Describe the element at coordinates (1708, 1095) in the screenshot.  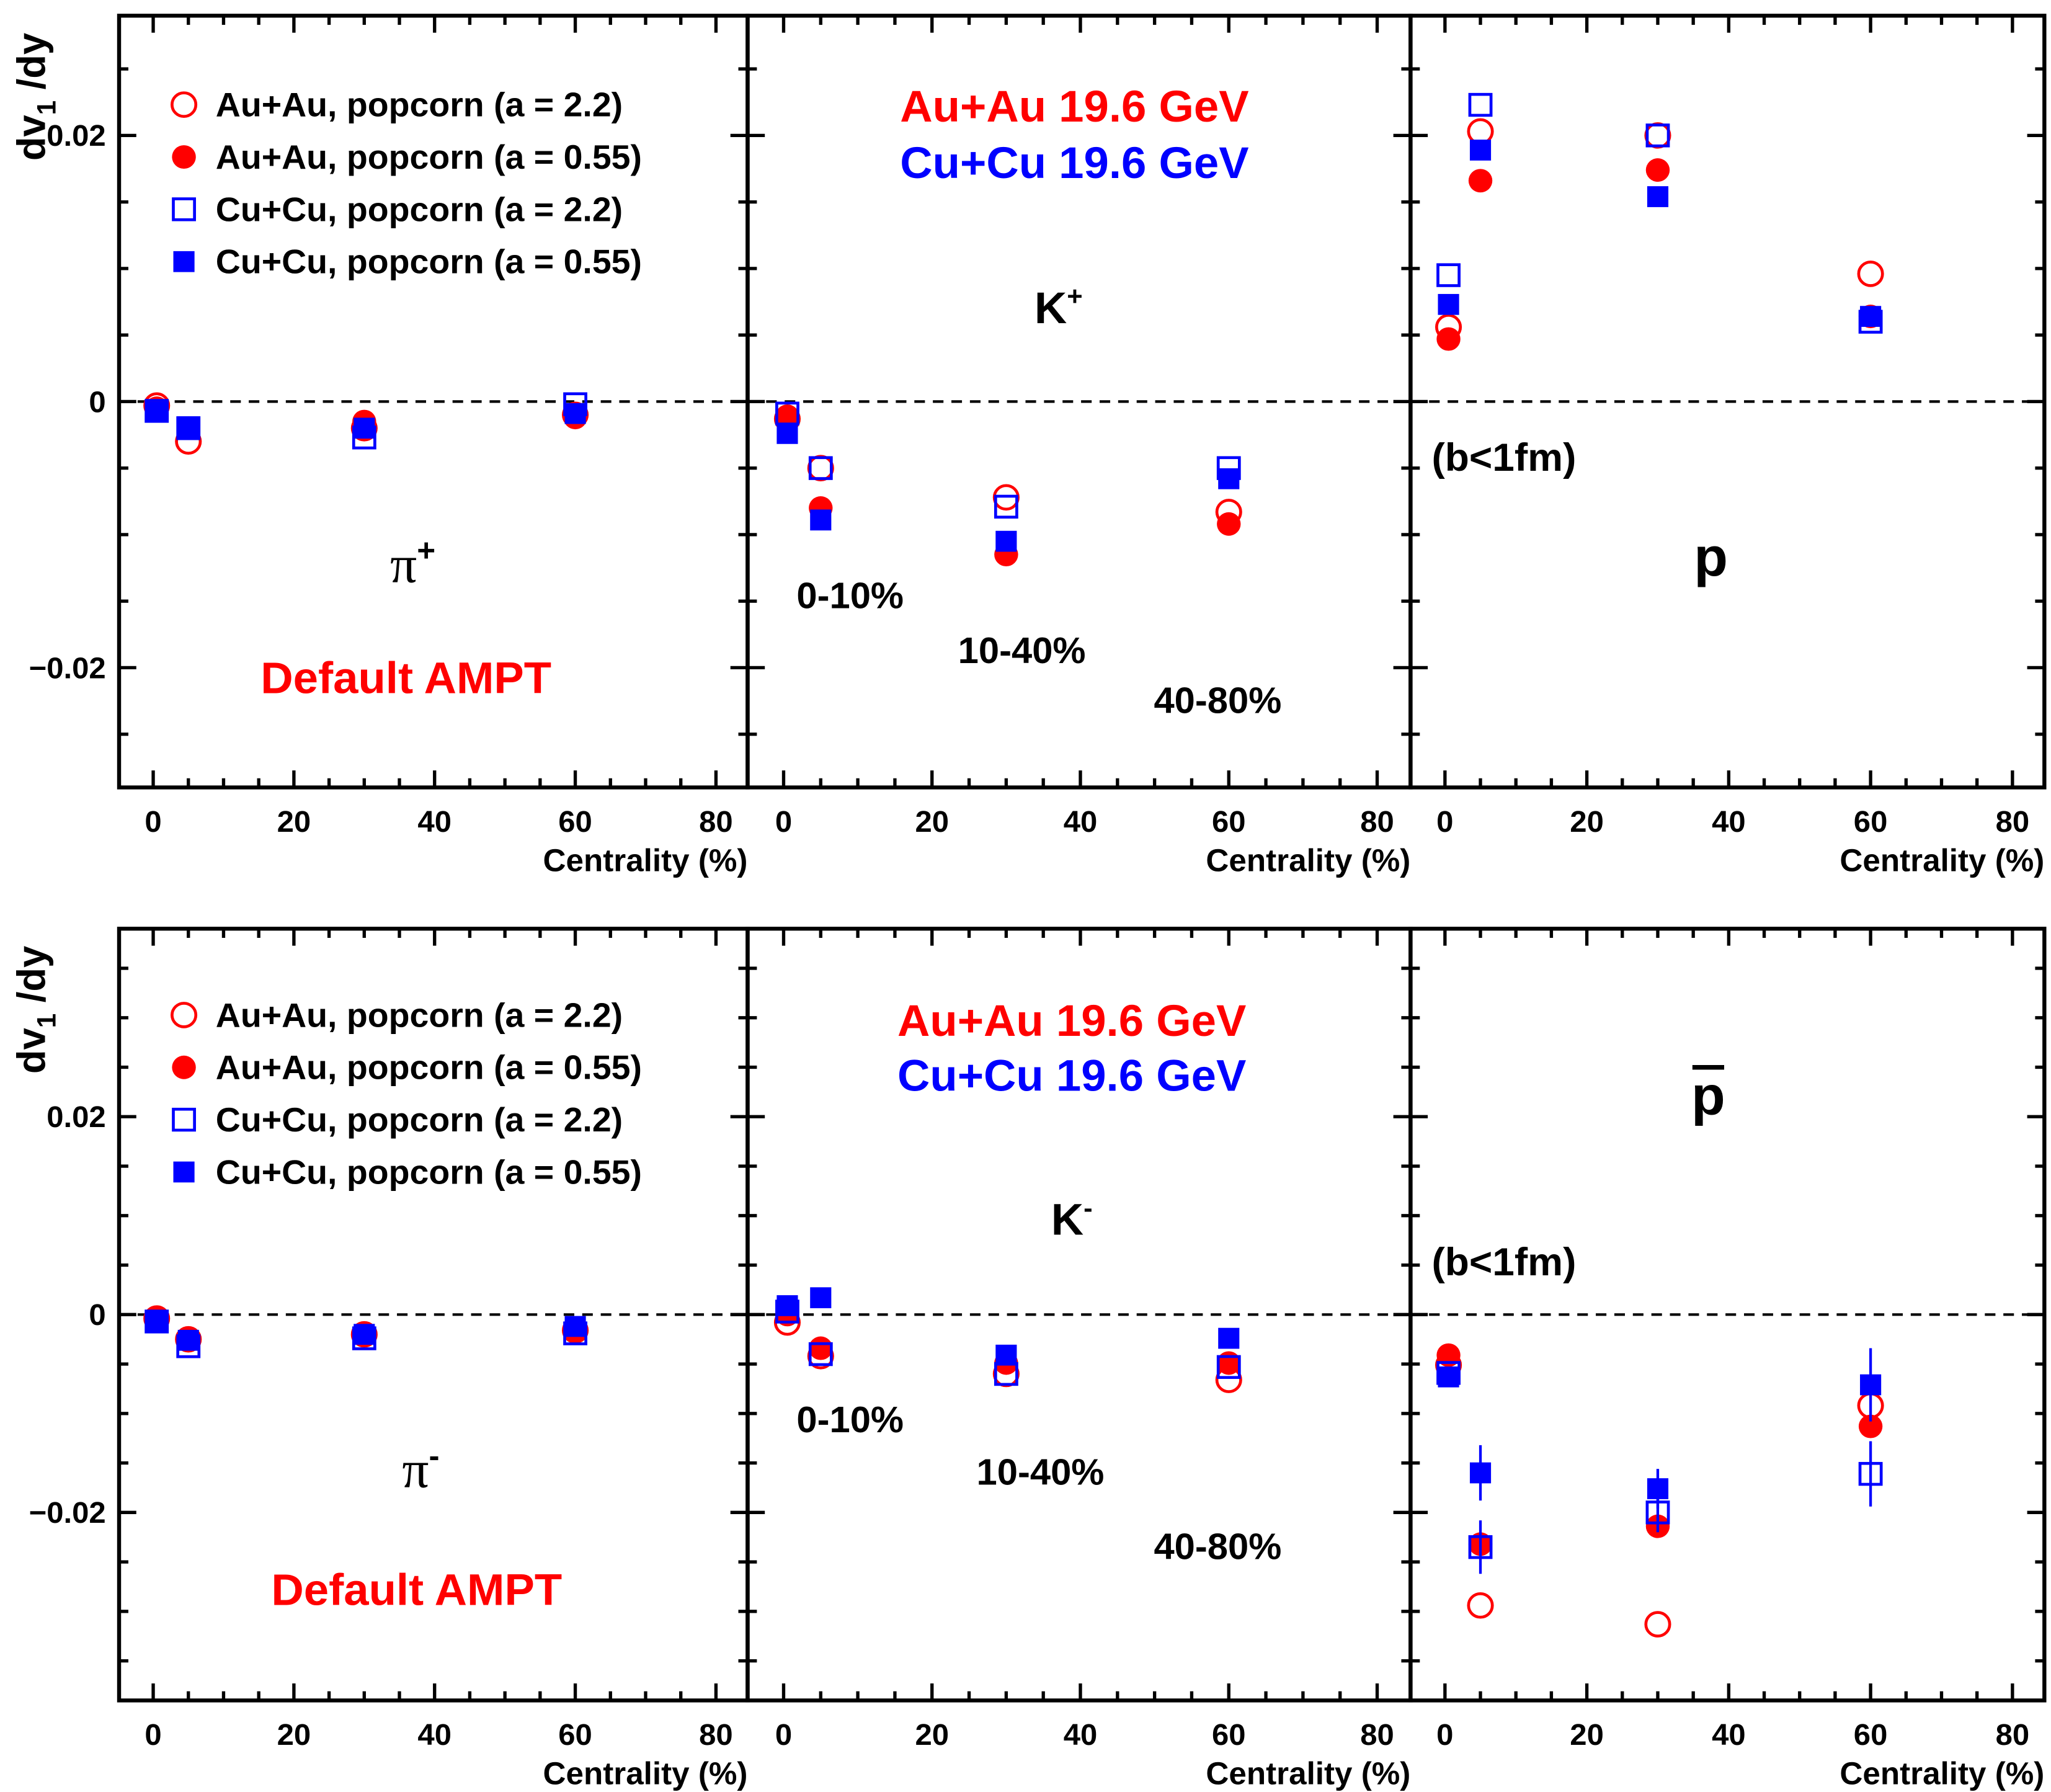
I see `particle-label: p` at that location.